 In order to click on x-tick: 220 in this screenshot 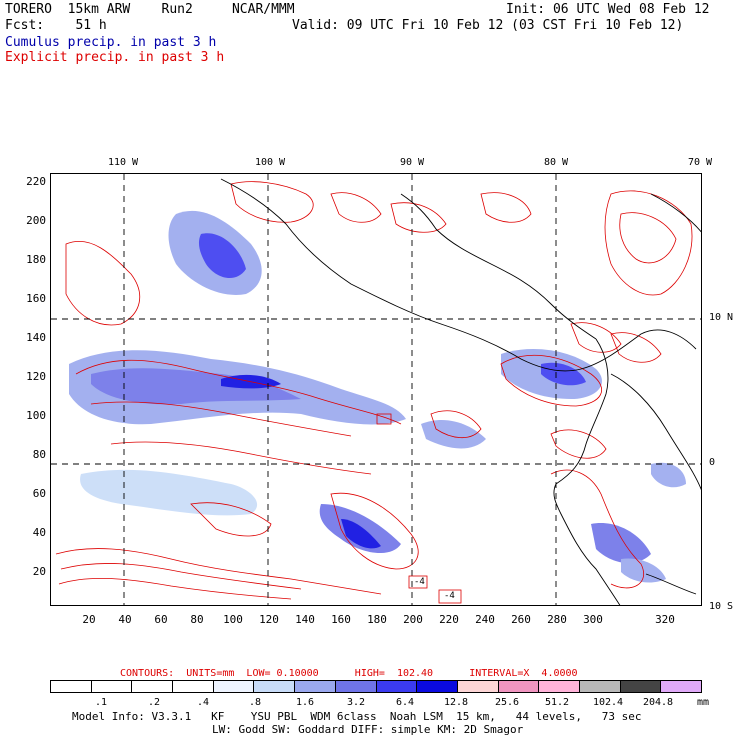, I will do `click(449, 619)`.